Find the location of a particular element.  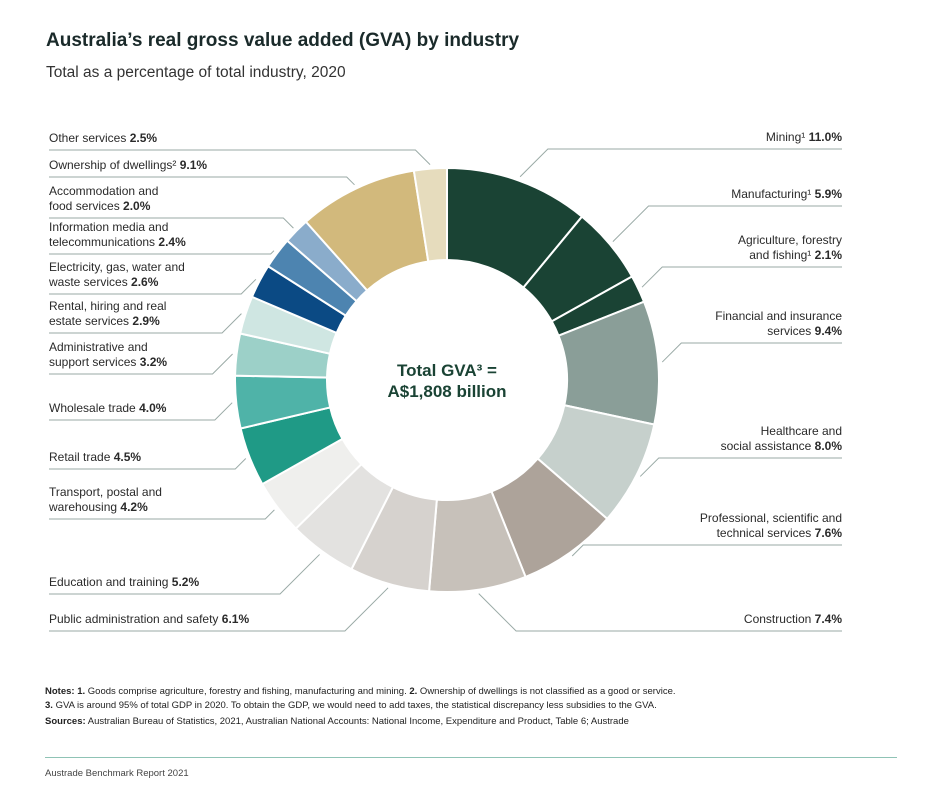

slice-value: 7.4% is located at coordinates (828, 619).